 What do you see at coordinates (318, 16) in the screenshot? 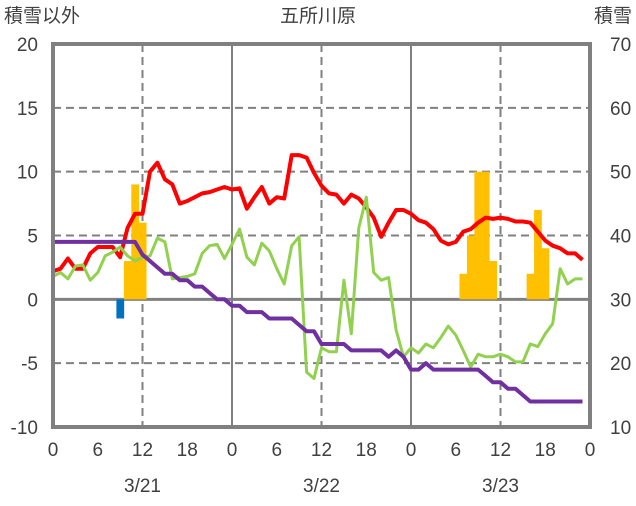
I see `chart-title: 五所川原` at bounding box center [318, 16].